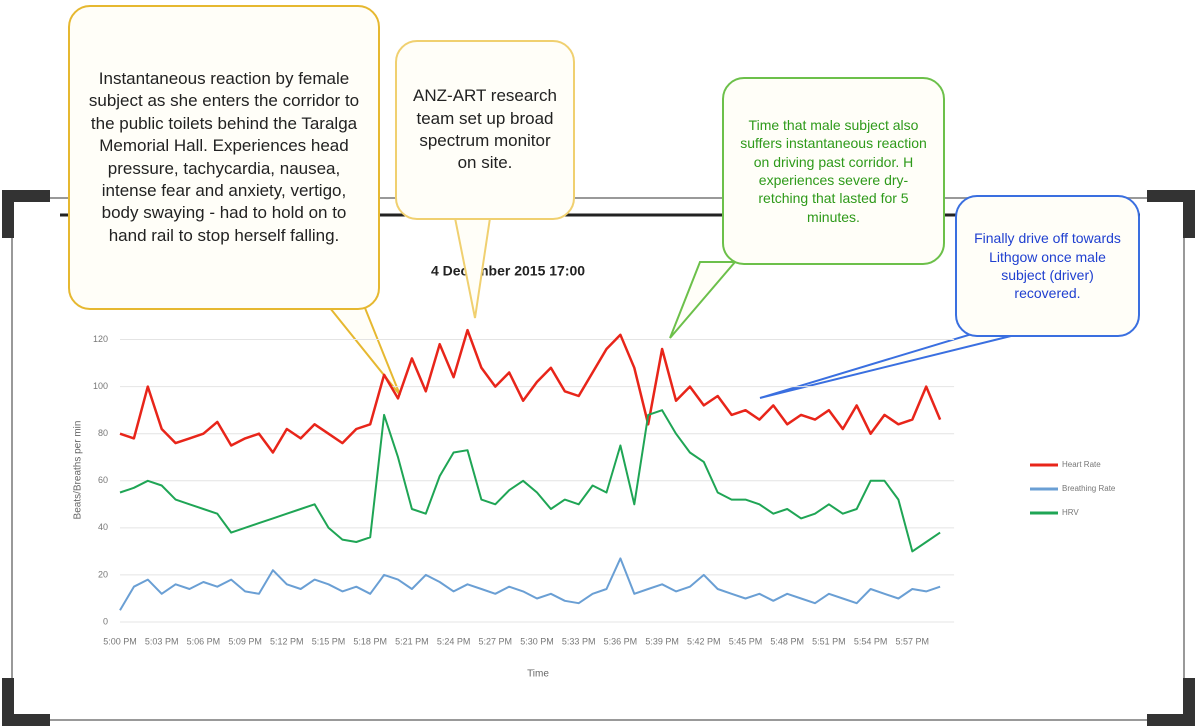 The height and width of the screenshot is (728, 1197). Describe the element at coordinates (538, 674) in the screenshot. I see `x-axis-label: Time` at that location.